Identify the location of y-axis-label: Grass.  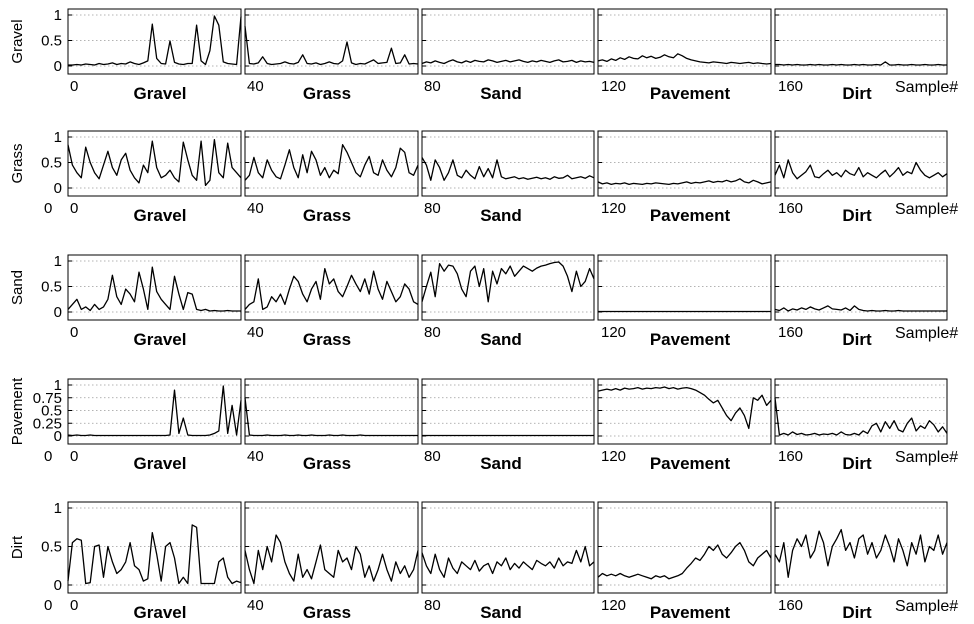
(17, 163).